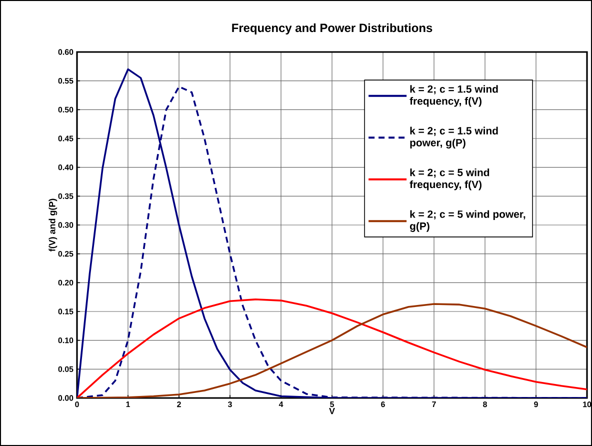 The image size is (592, 446). I want to click on legend-label: k = 2; c = 1.5 wind power, g(P), so click(454, 137).